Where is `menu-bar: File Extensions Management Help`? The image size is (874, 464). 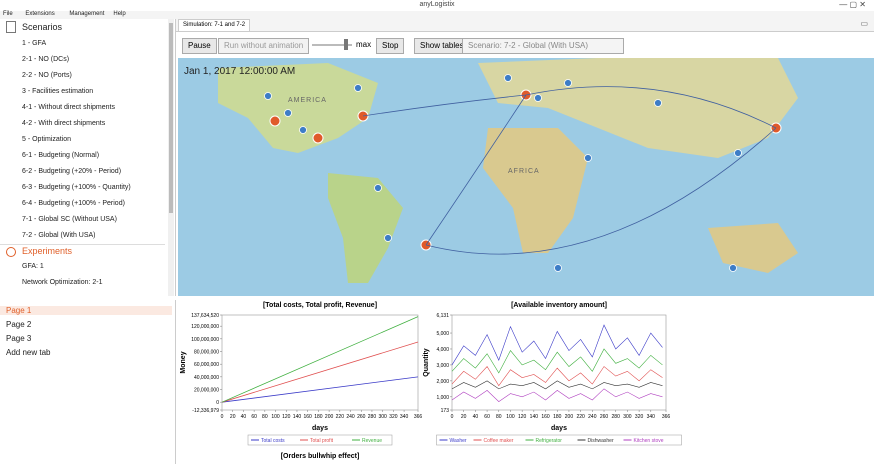 menu-bar: File Extensions Management Help is located at coordinates (437, 15).